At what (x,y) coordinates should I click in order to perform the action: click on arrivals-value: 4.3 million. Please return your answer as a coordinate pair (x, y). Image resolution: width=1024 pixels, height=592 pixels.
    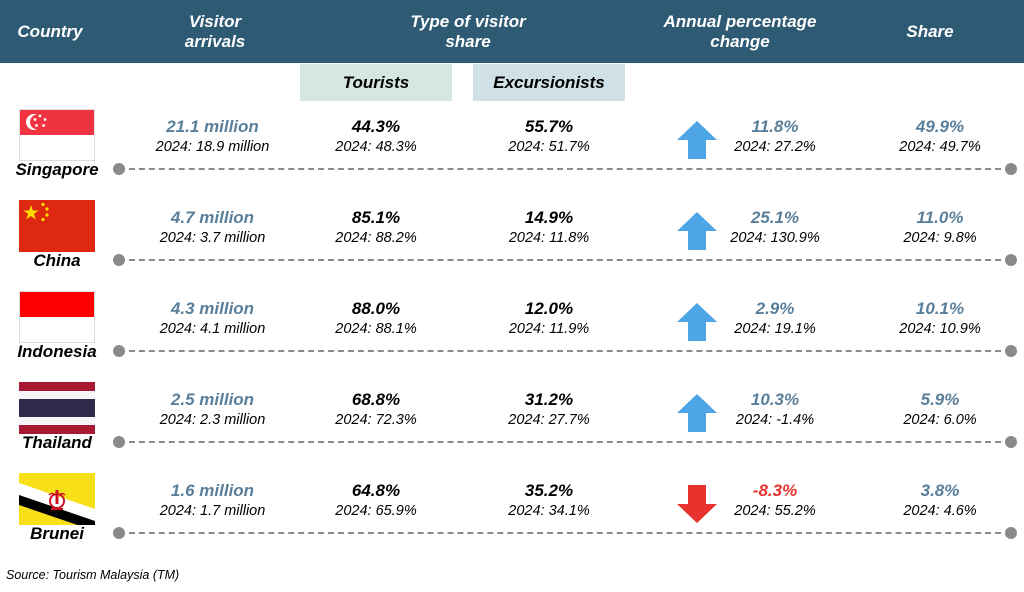
    Looking at the image, I should click on (212, 308).